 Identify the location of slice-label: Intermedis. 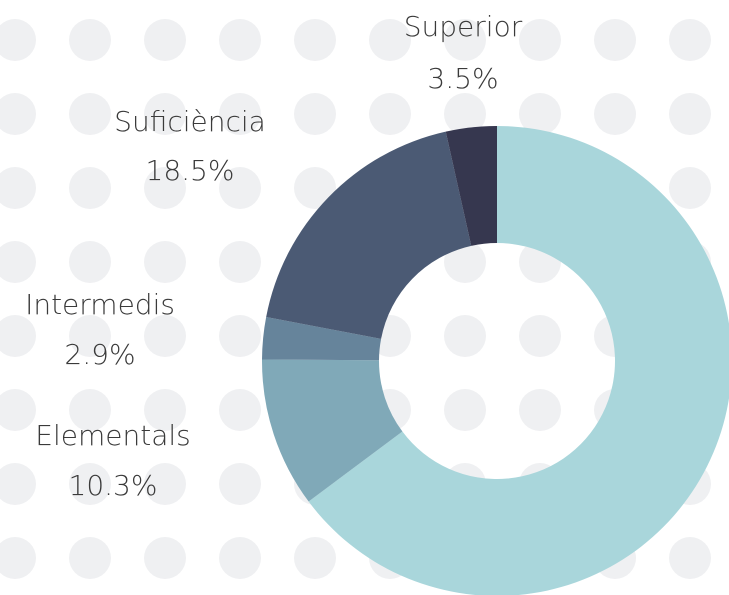
(100, 304).